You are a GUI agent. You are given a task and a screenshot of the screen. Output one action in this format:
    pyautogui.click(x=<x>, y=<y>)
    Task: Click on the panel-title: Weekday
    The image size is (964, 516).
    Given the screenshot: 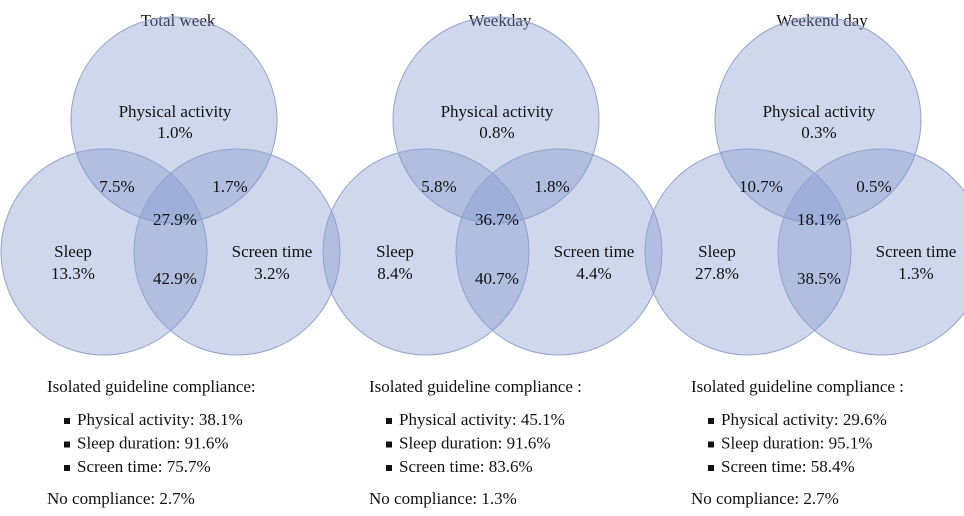 What is the action you would take?
    pyautogui.click(x=500, y=20)
    